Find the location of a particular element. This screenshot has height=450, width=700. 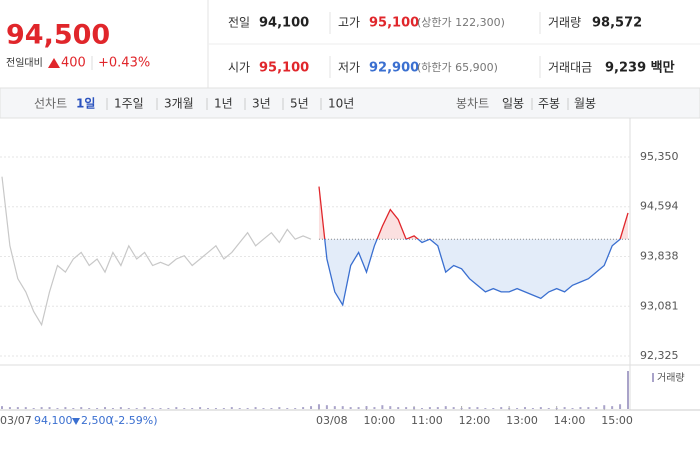

candle-tab: 일봉 is located at coordinates (513, 104).